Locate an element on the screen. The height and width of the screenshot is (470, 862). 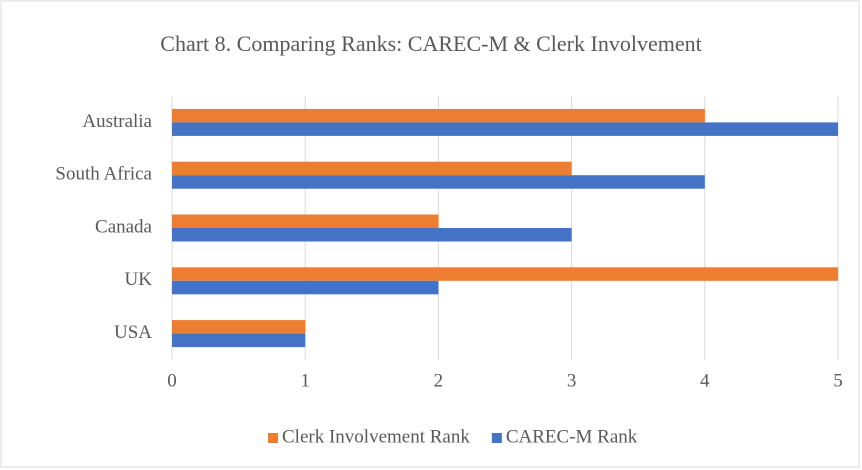
x-tick-label: 0 is located at coordinates (172, 380).